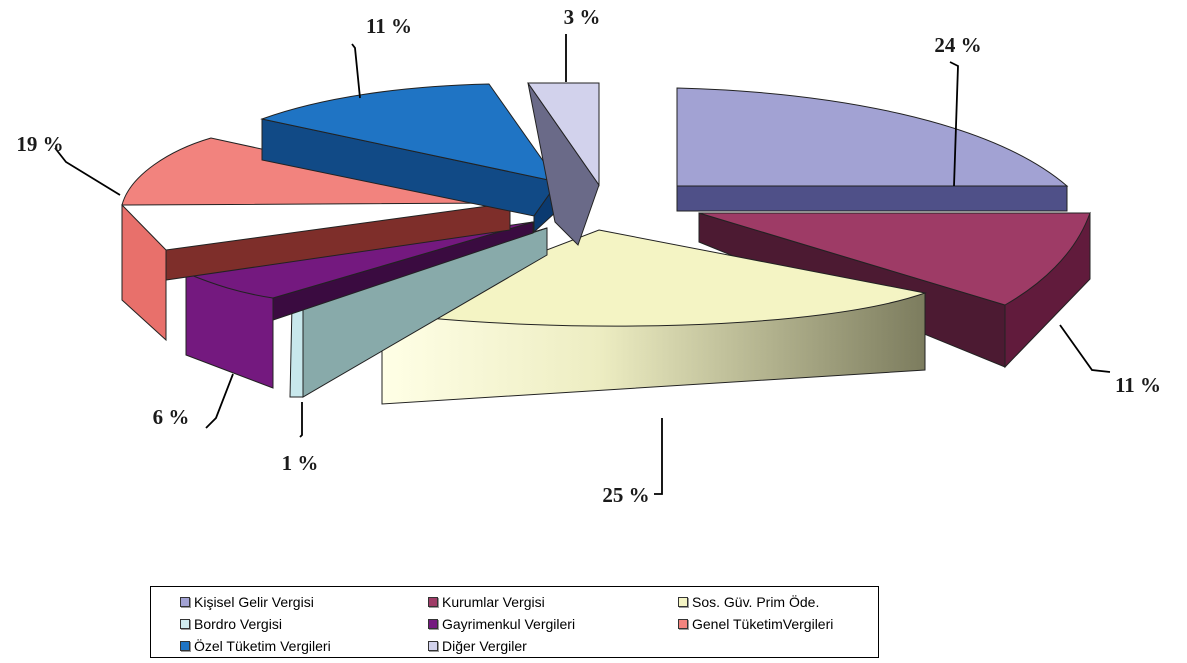 This screenshot has height=663, width=1187. Describe the element at coordinates (171, 417) in the screenshot. I see `data-label-gayrimenkul-vergileri: 6 %` at that location.